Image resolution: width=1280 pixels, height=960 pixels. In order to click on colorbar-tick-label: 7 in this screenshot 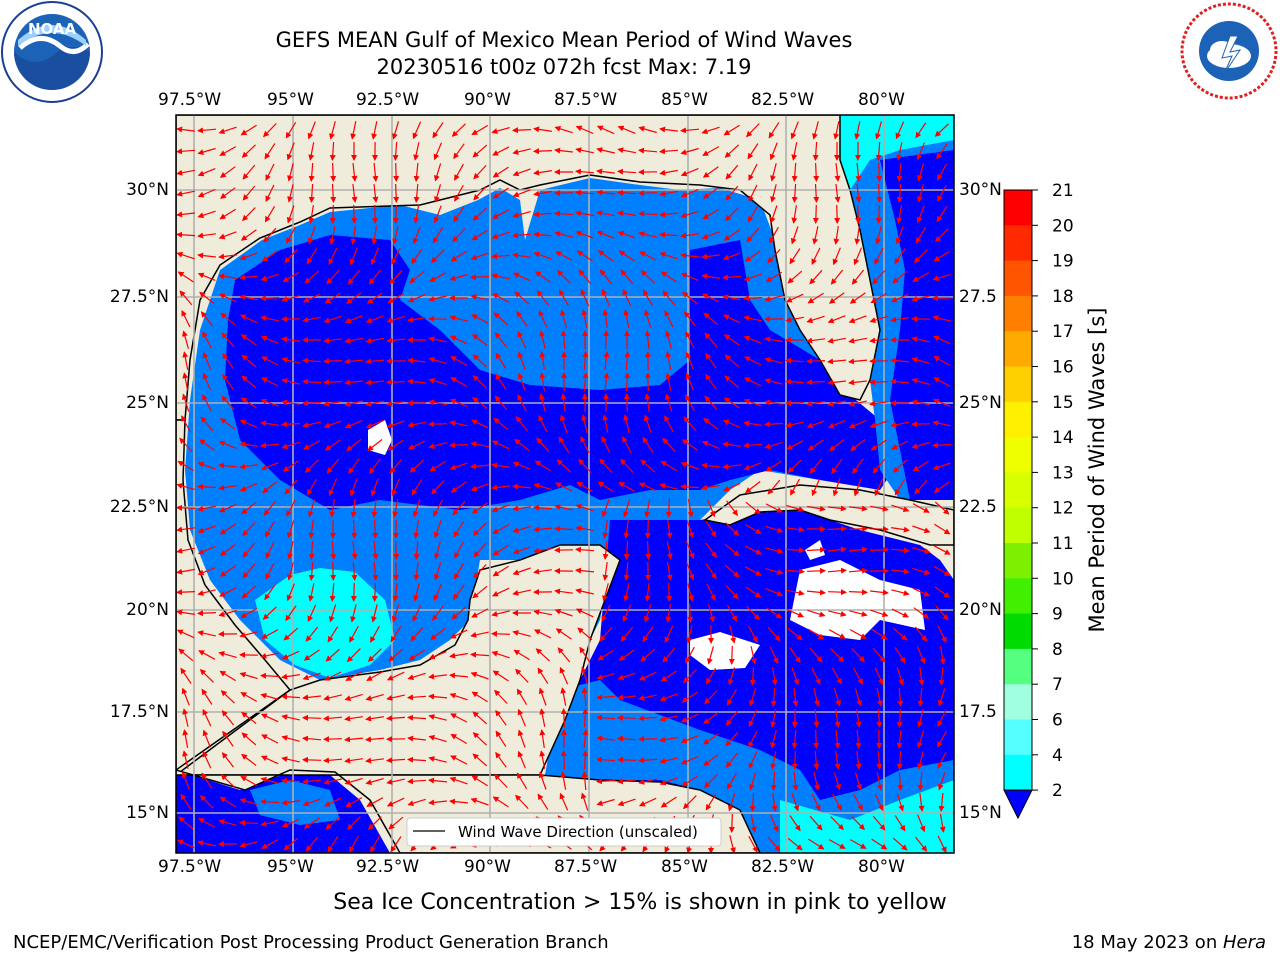, I will do `click(1057, 685)`.